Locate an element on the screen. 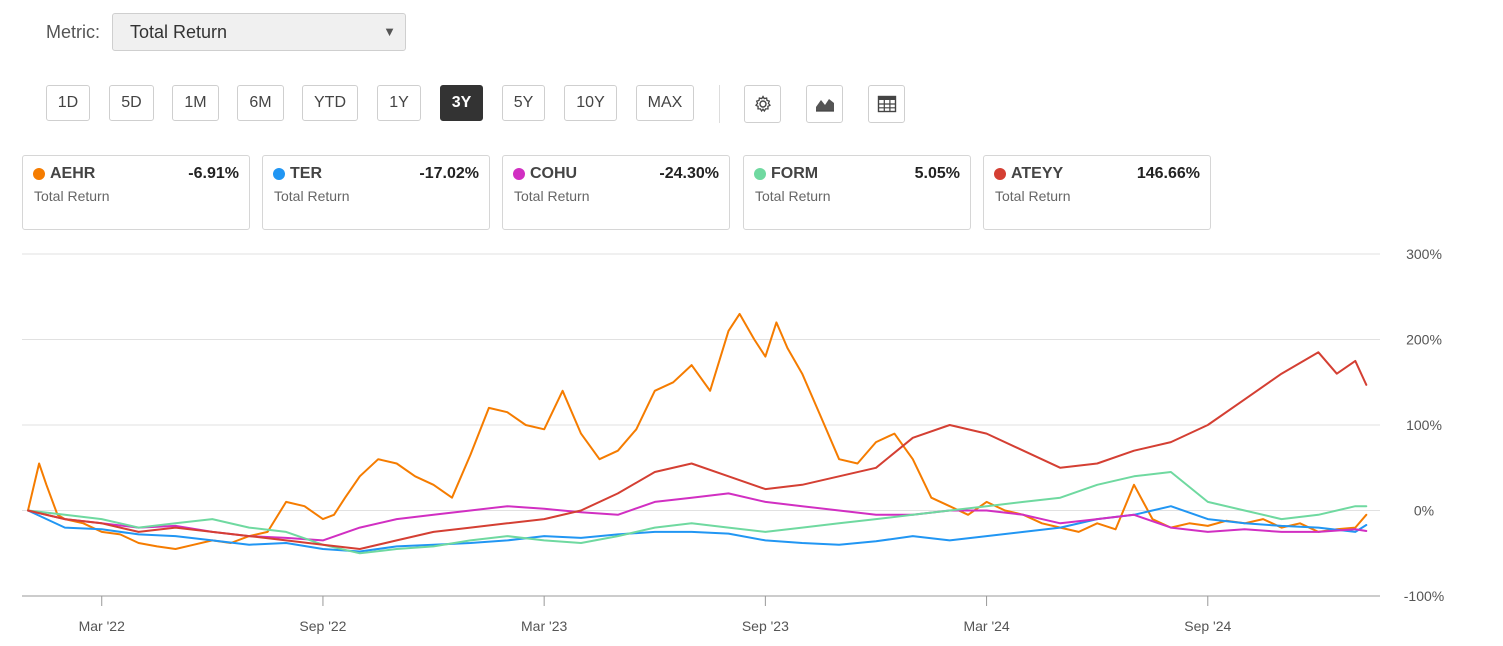  period-5d-button: 5D is located at coordinates (131, 103).